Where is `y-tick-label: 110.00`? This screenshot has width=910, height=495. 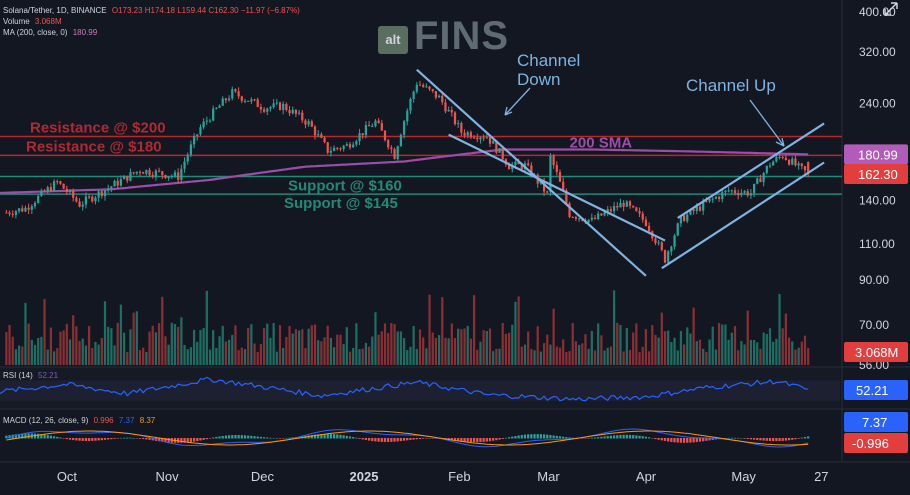
y-tick-label: 110.00 is located at coordinates (877, 244).